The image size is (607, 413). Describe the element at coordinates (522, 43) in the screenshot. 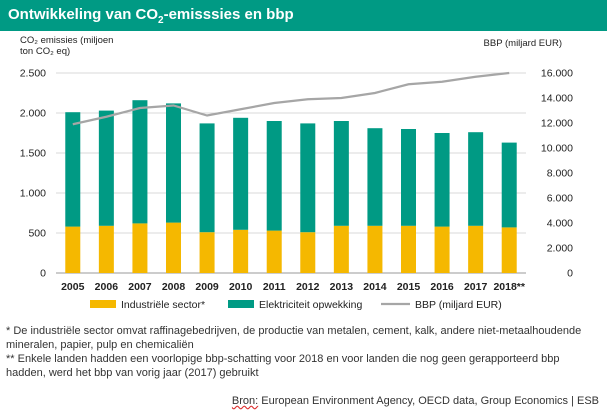

I see `right-axis-label: BBP (miljard EUR)` at that location.